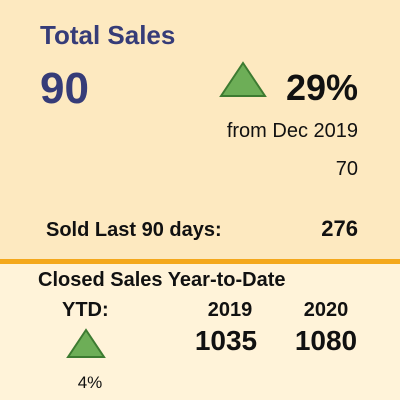 This screenshot has width=400, height=400. I want to click on year-label: 2020, so click(326, 310).